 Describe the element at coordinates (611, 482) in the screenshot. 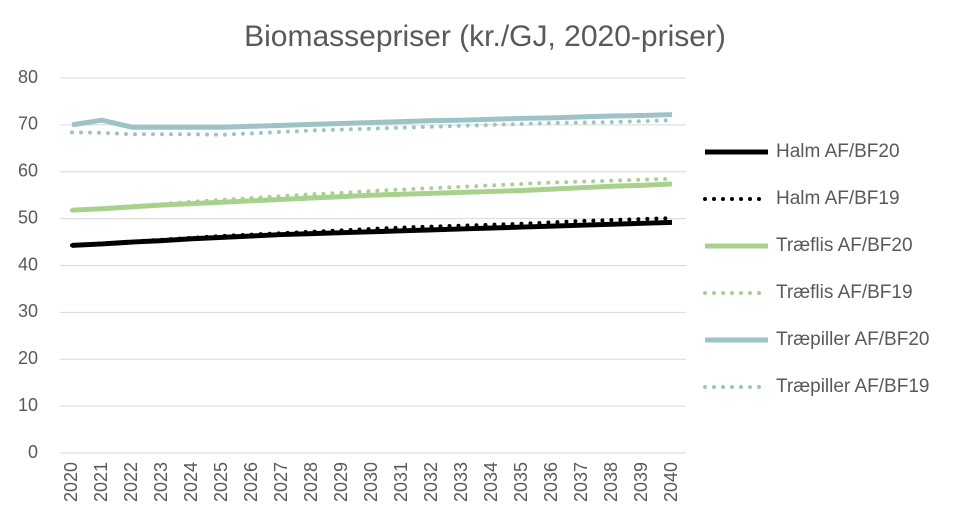

I see `x-tick-label: 2038` at that location.